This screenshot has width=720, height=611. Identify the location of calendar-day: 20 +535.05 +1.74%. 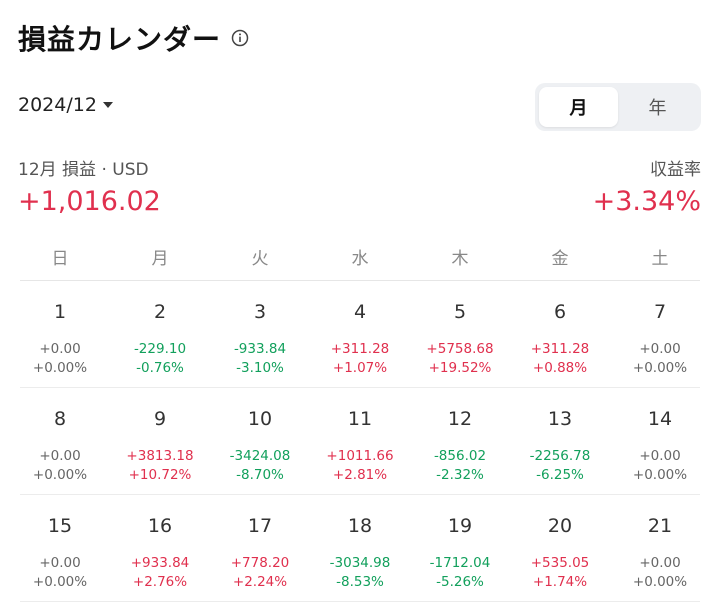
(560, 552).